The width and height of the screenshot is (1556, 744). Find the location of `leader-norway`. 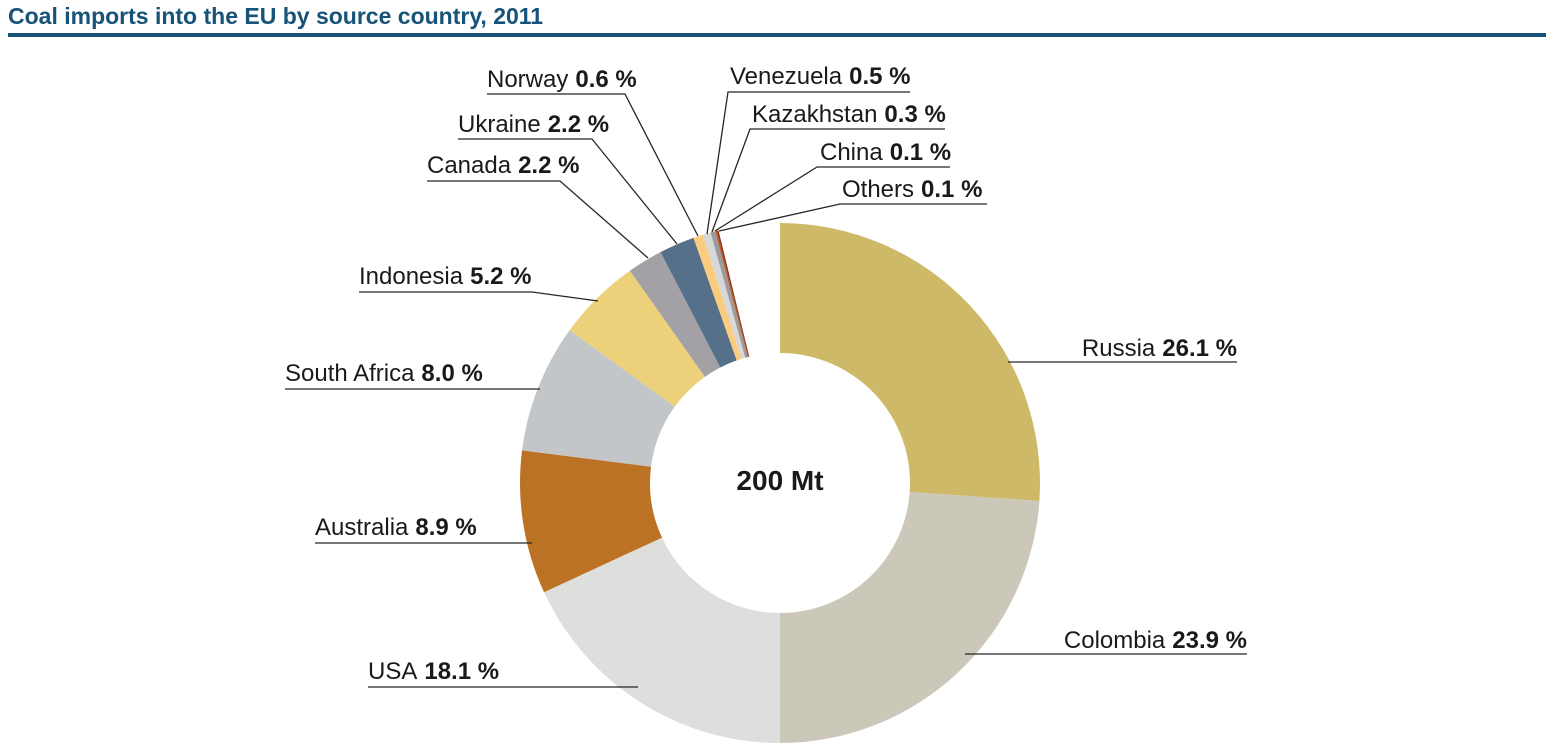

leader-norway is located at coordinates (593, 165).